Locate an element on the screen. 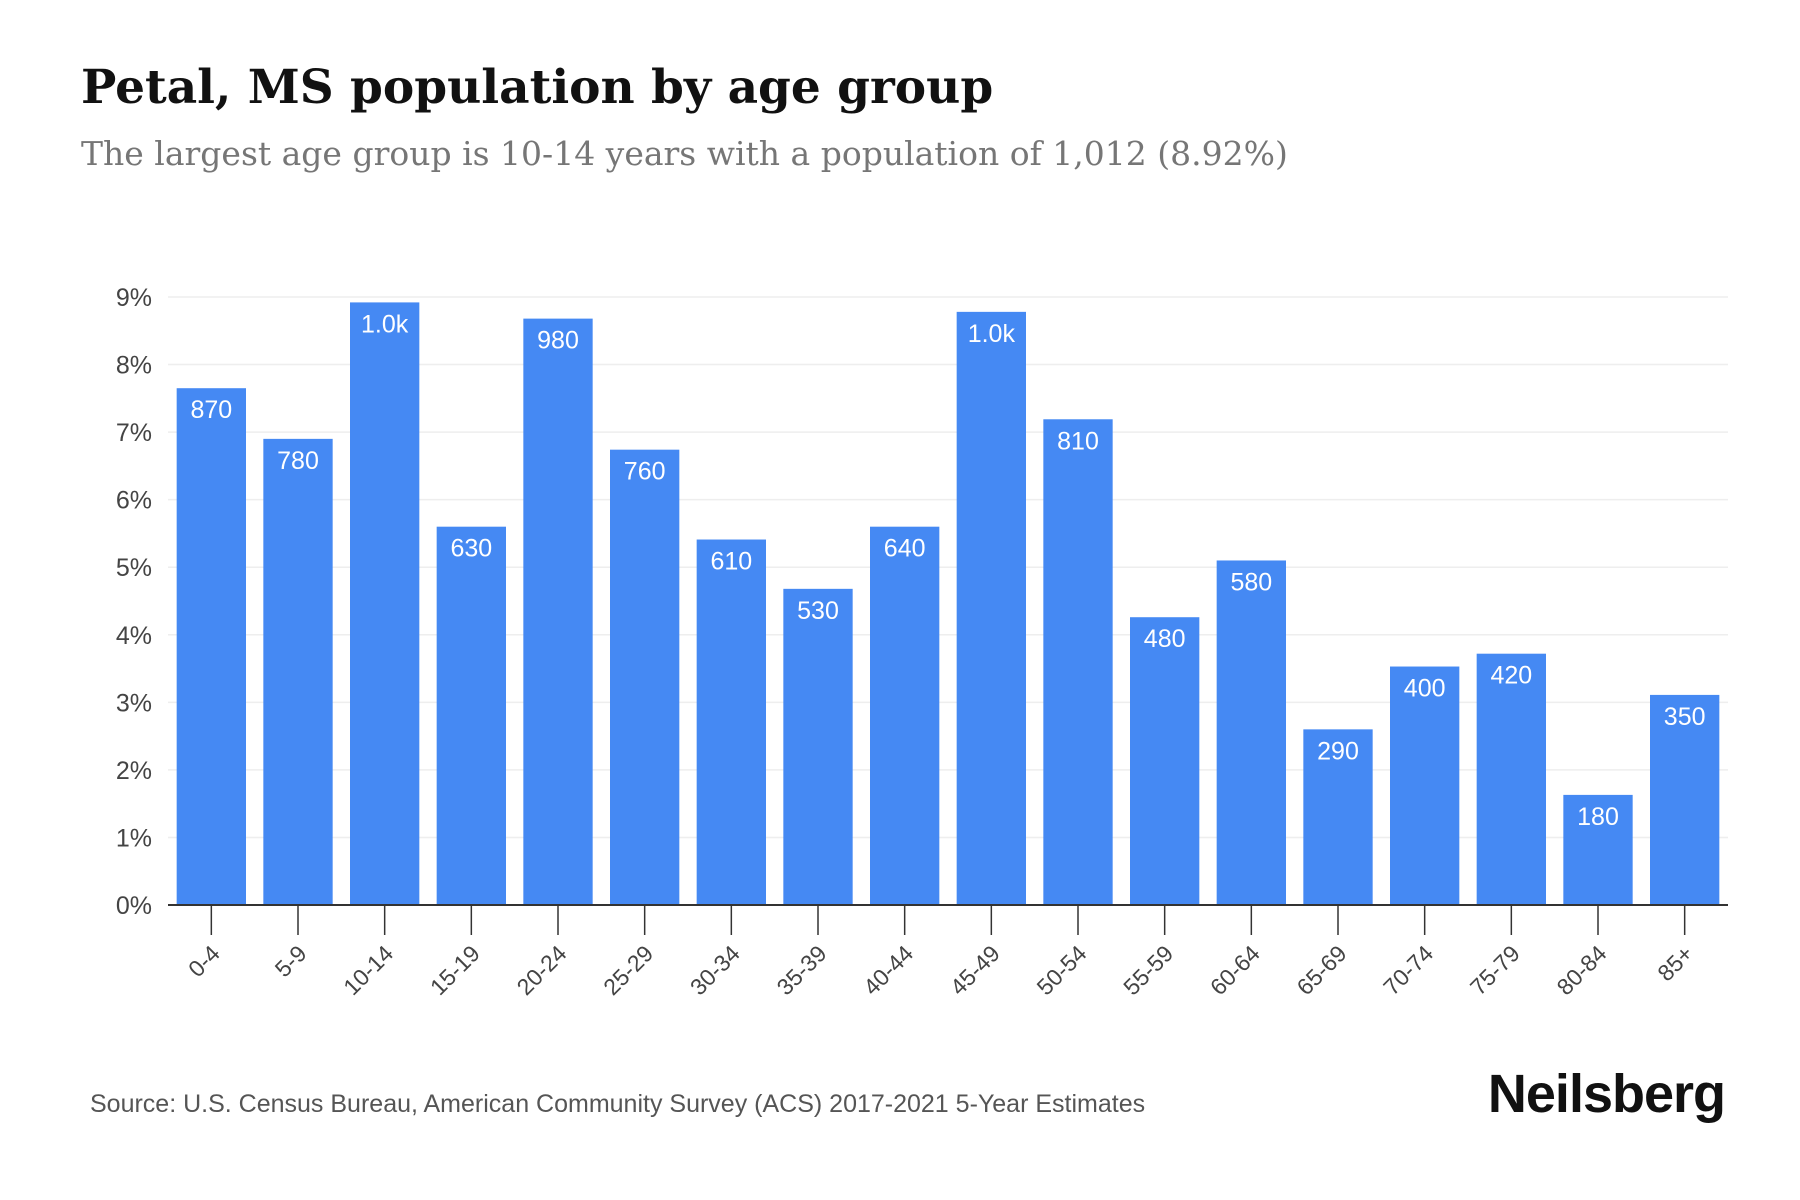 The height and width of the screenshot is (1200, 1800). y-tick-label: 0% is located at coordinates (134, 906).